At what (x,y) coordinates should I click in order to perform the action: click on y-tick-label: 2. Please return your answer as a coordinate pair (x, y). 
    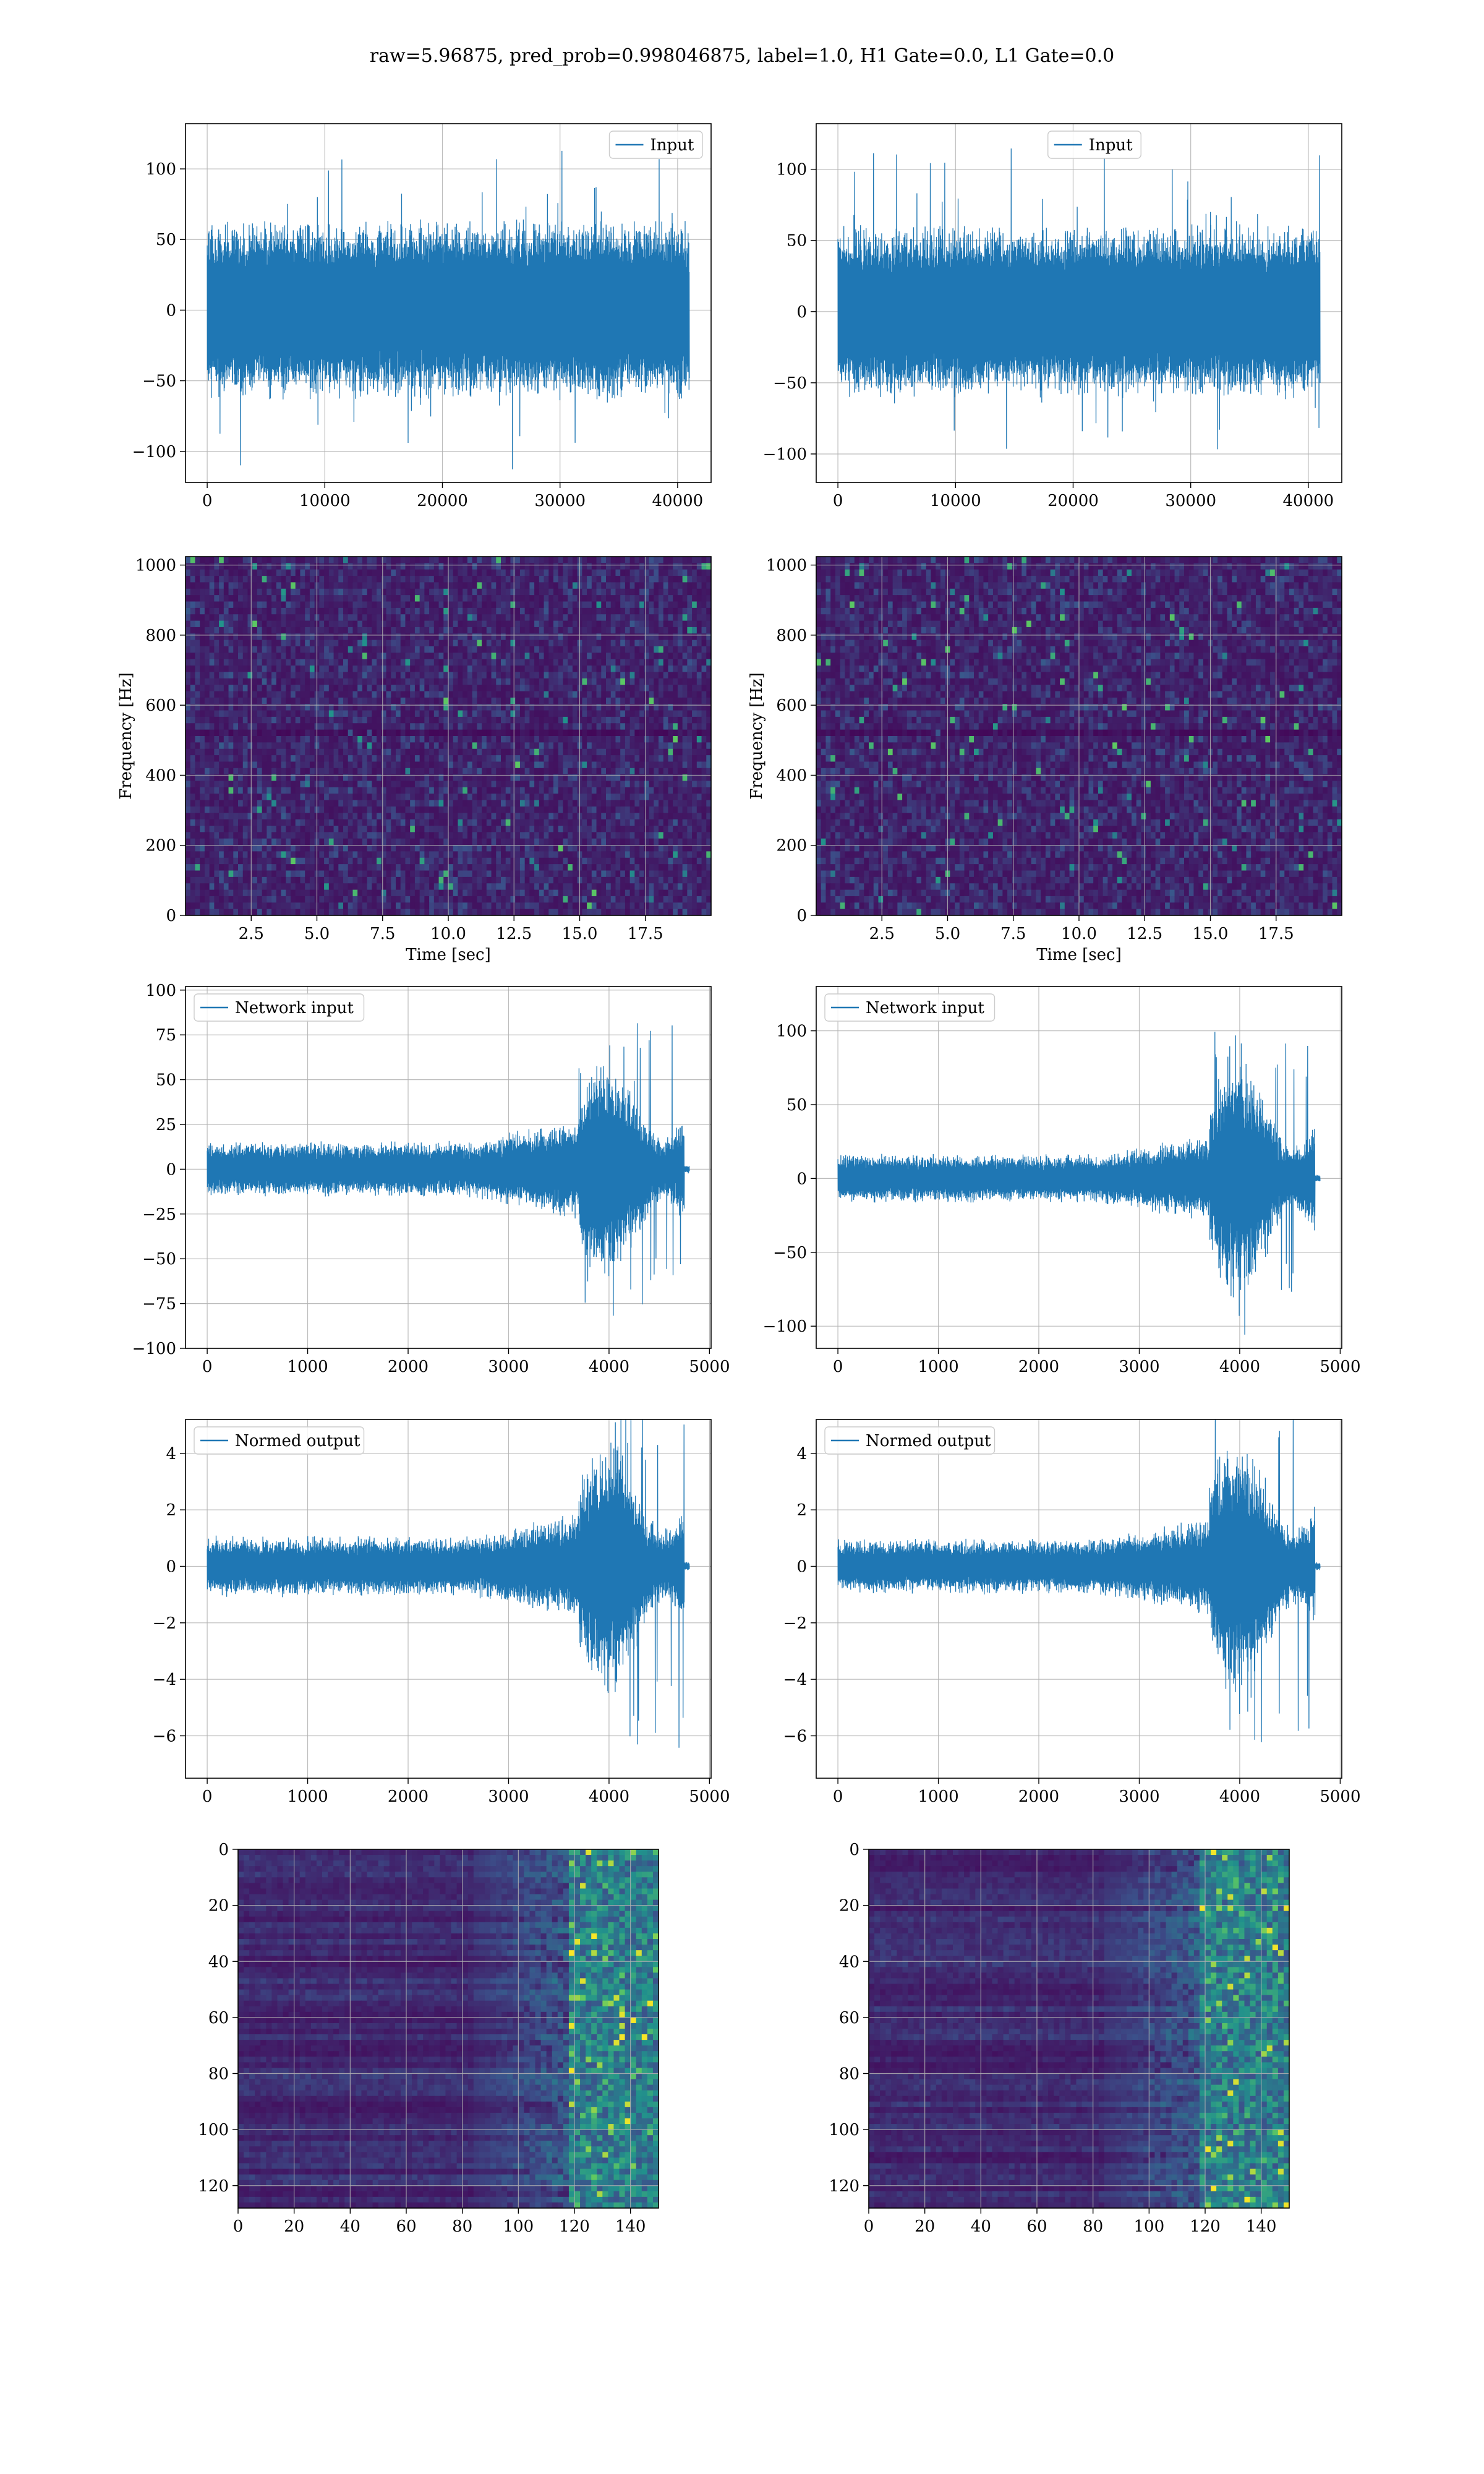
    Looking at the image, I should click on (801, 1511).